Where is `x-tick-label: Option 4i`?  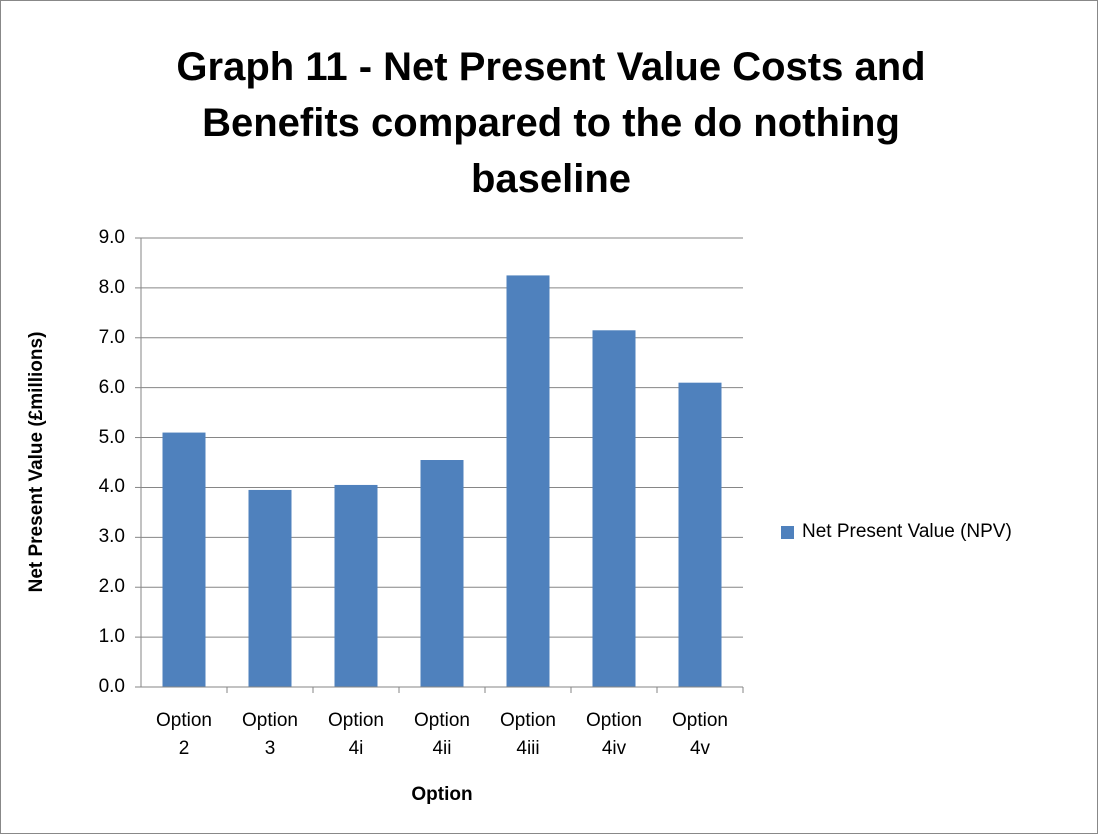 x-tick-label: Option 4i is located at coordinates (356, 734).